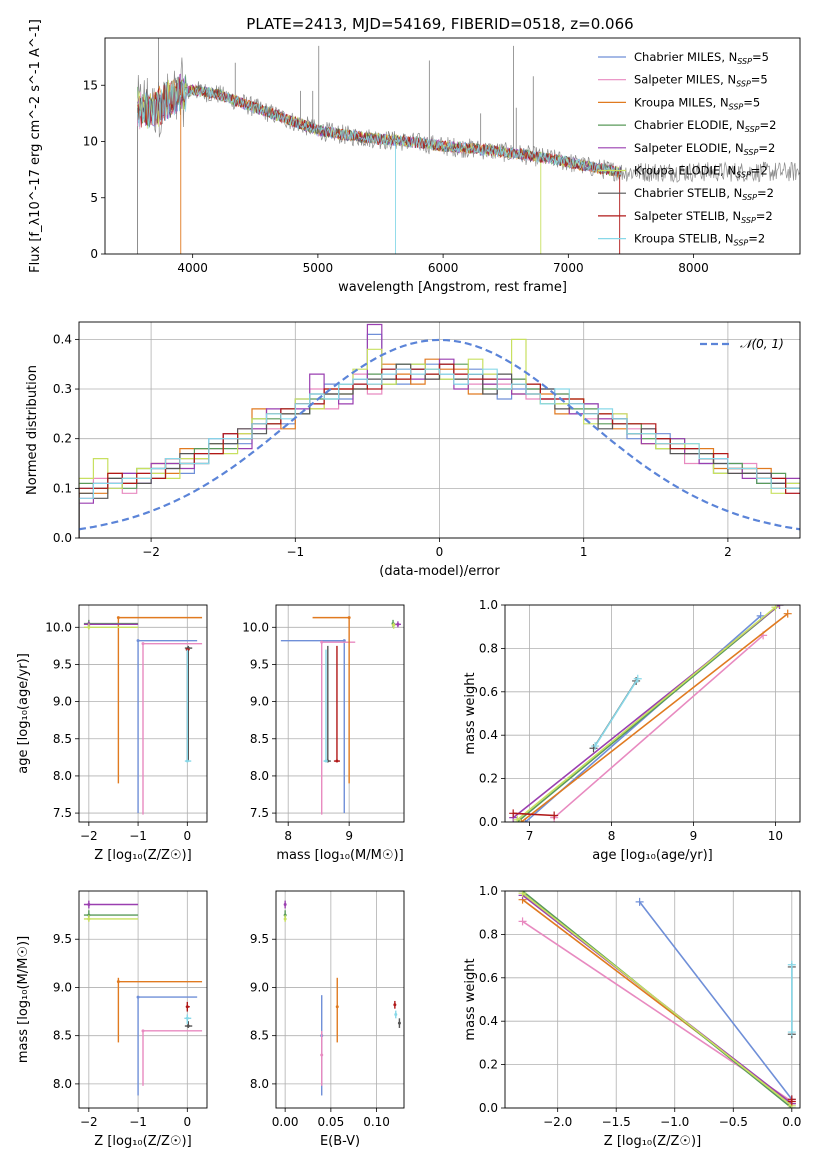 This screenshot has width=819, height=1170. I want to click on x-tick-label: −1.0, so click(674, 1122).